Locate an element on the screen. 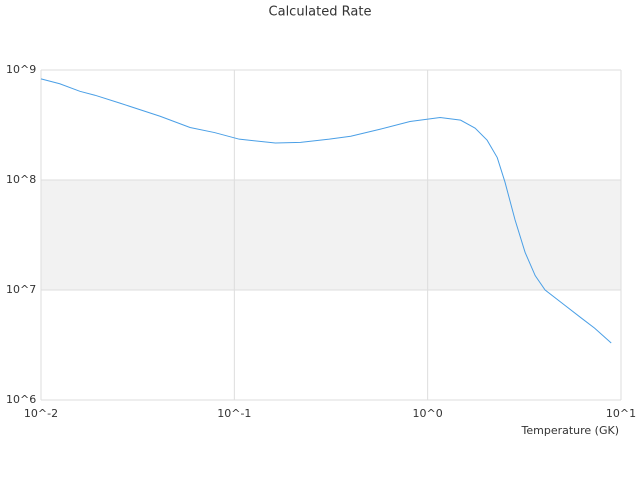  y-tick-label: 10^7 is located at coordinates (21, 289).